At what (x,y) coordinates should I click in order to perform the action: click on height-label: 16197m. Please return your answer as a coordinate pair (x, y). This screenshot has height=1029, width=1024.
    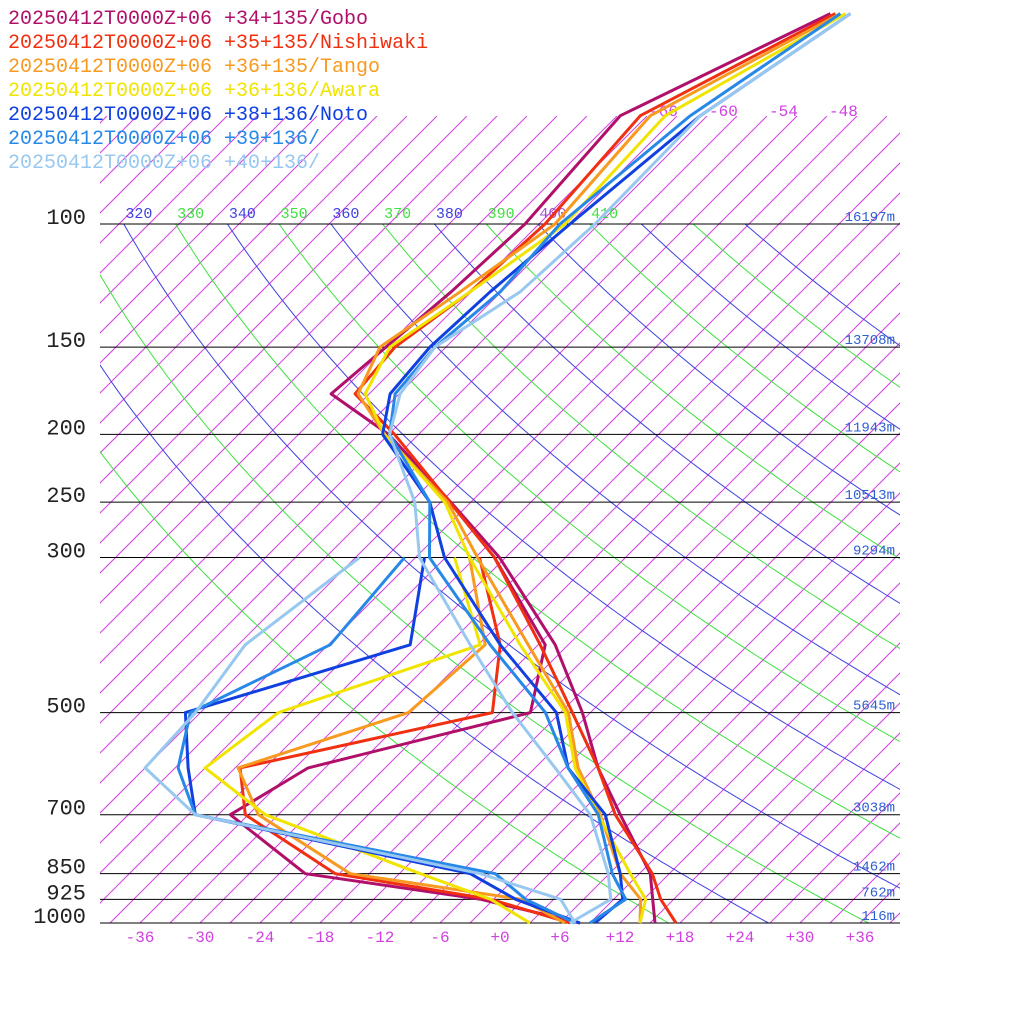
    Looking at the image, I should click on (870, 218).